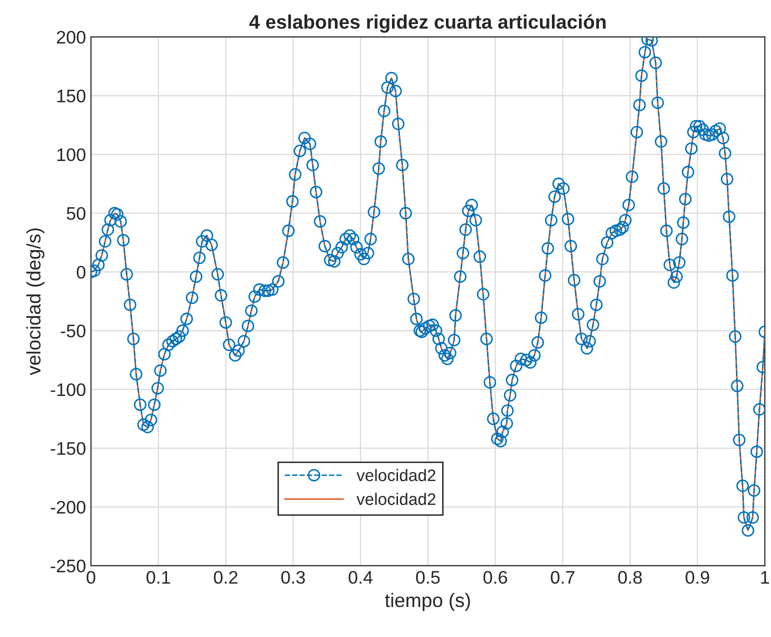 Image resolution: width=771 pixels, height=637 pixels. I want to click on y-tick-label: -100, so click(68, 389).